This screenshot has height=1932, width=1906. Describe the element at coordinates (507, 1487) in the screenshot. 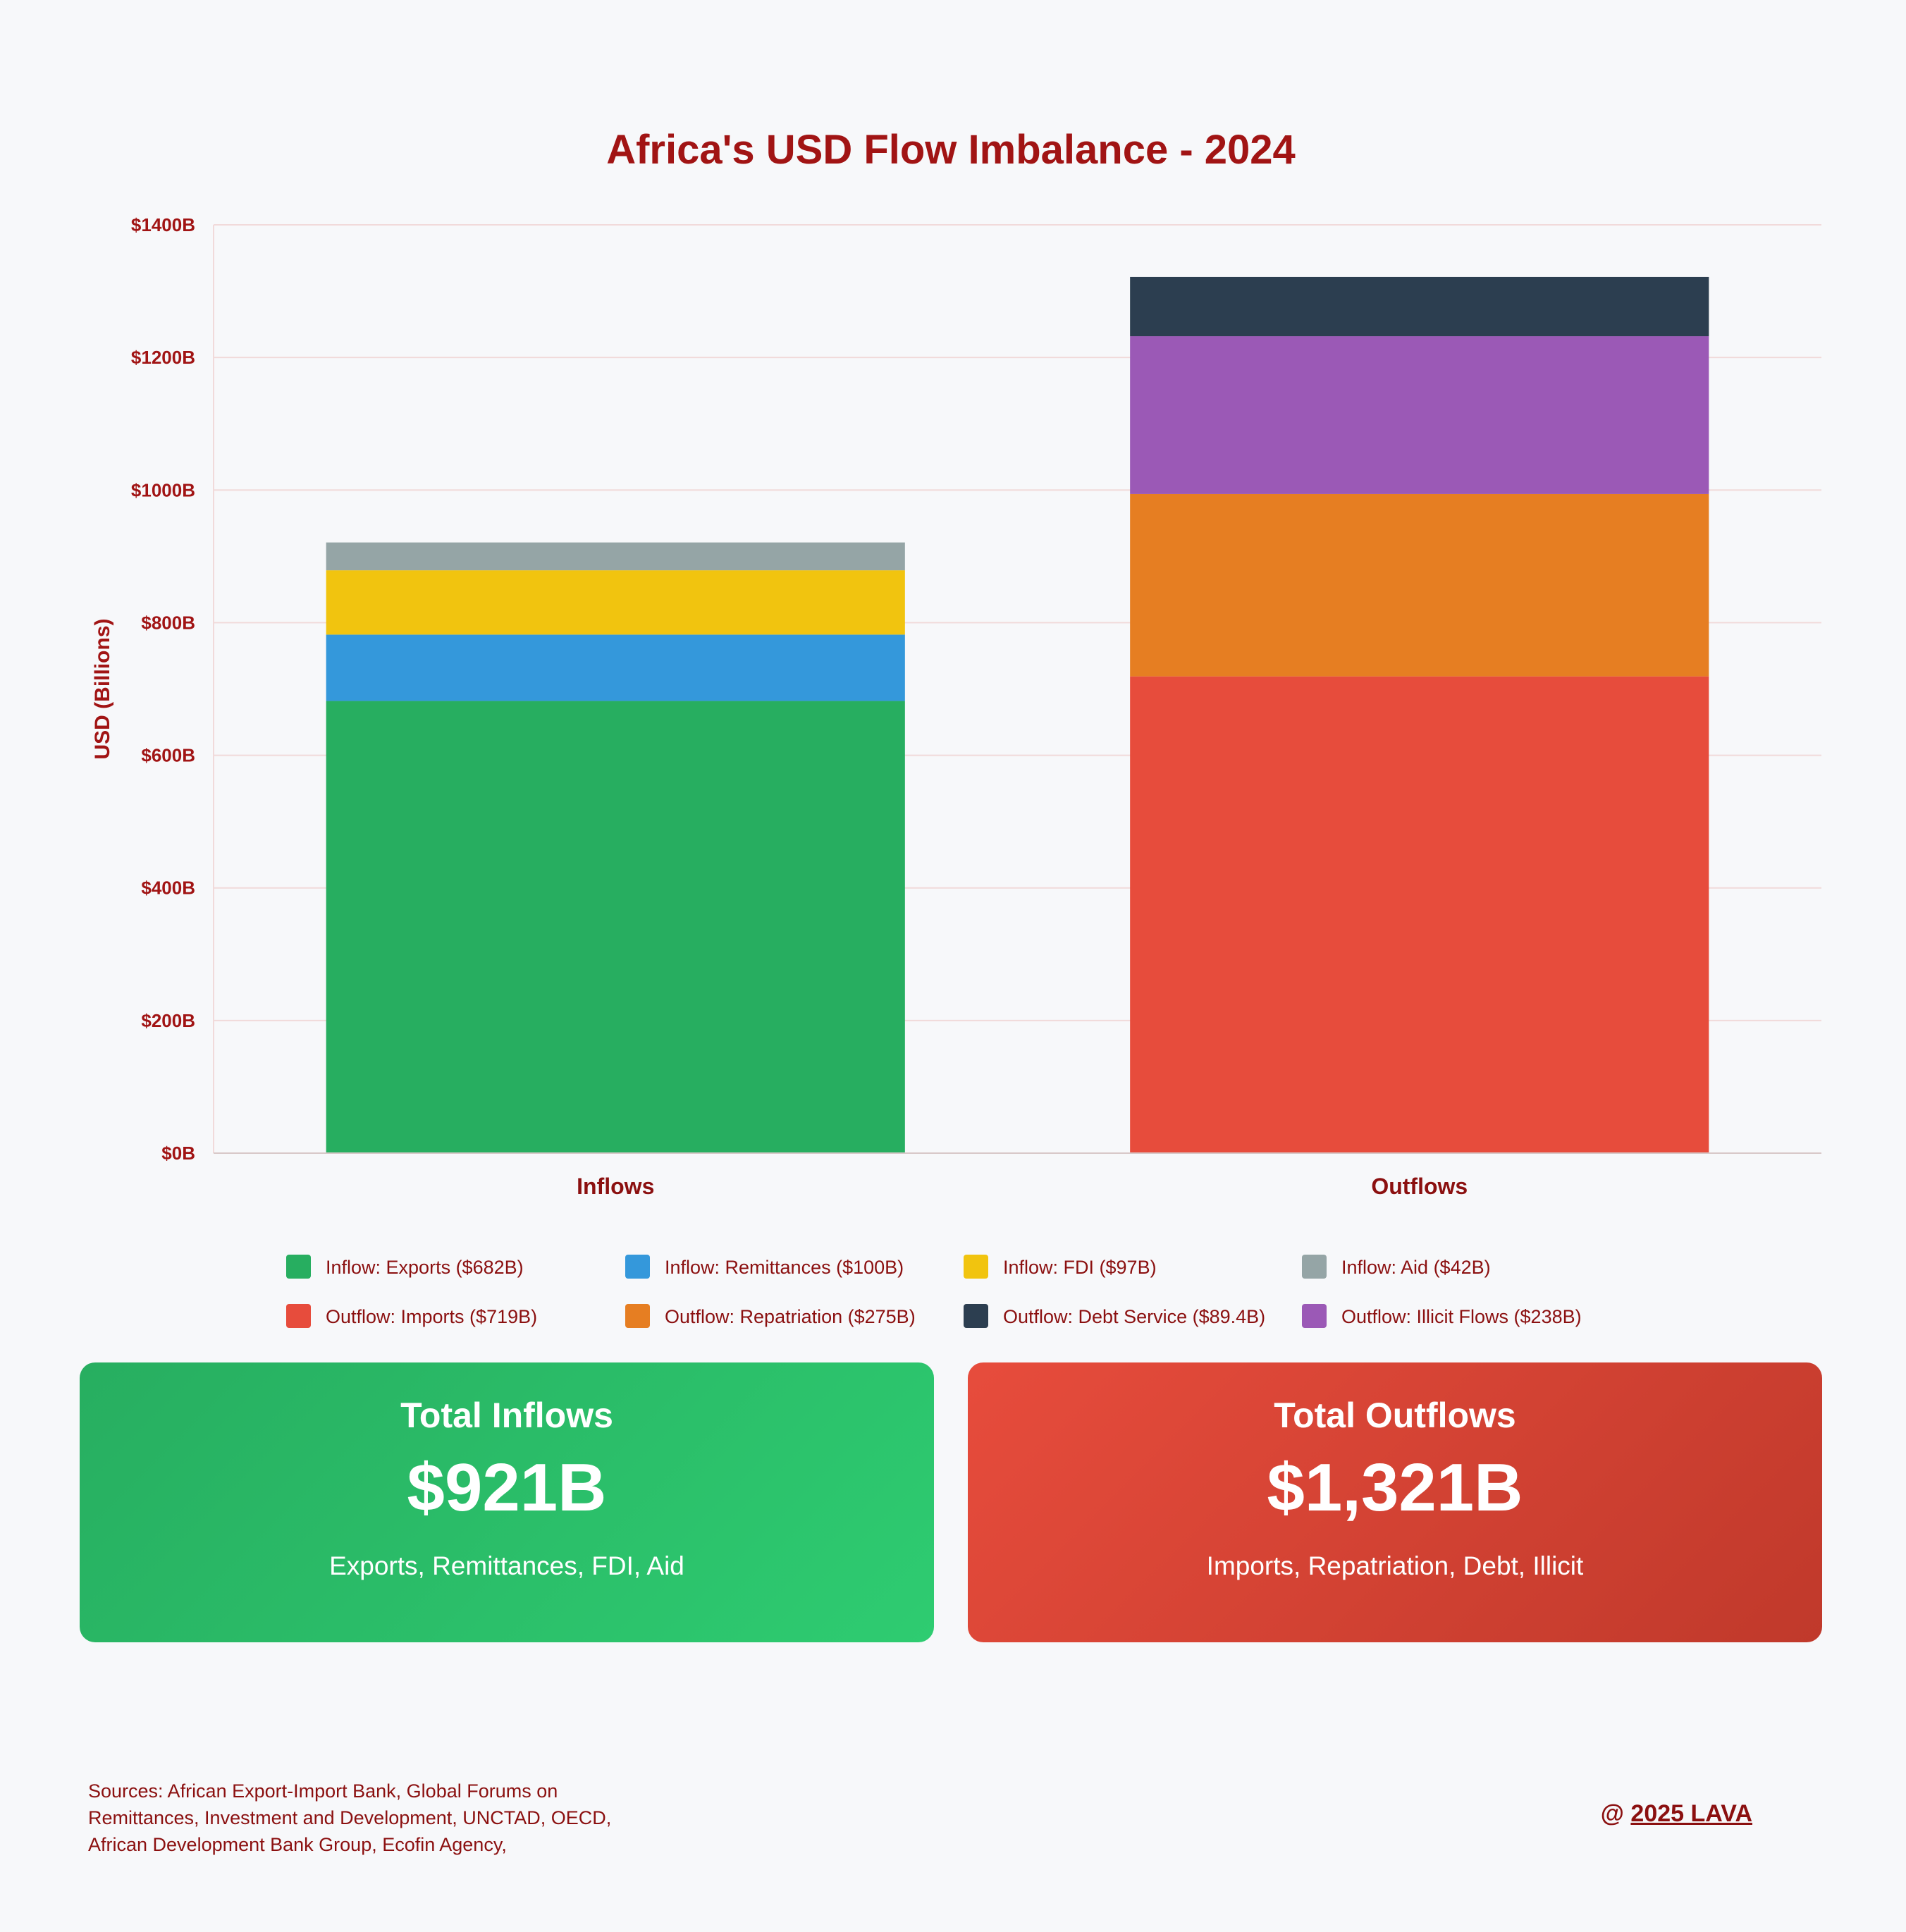

I see `total-inflows-value: $921B` at that location.